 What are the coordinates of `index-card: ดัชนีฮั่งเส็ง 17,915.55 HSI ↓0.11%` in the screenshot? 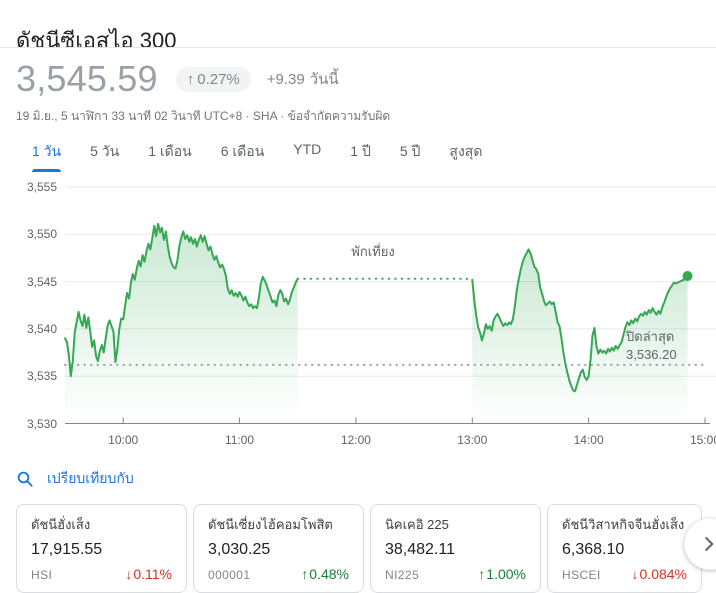 It's located at (101, 548).